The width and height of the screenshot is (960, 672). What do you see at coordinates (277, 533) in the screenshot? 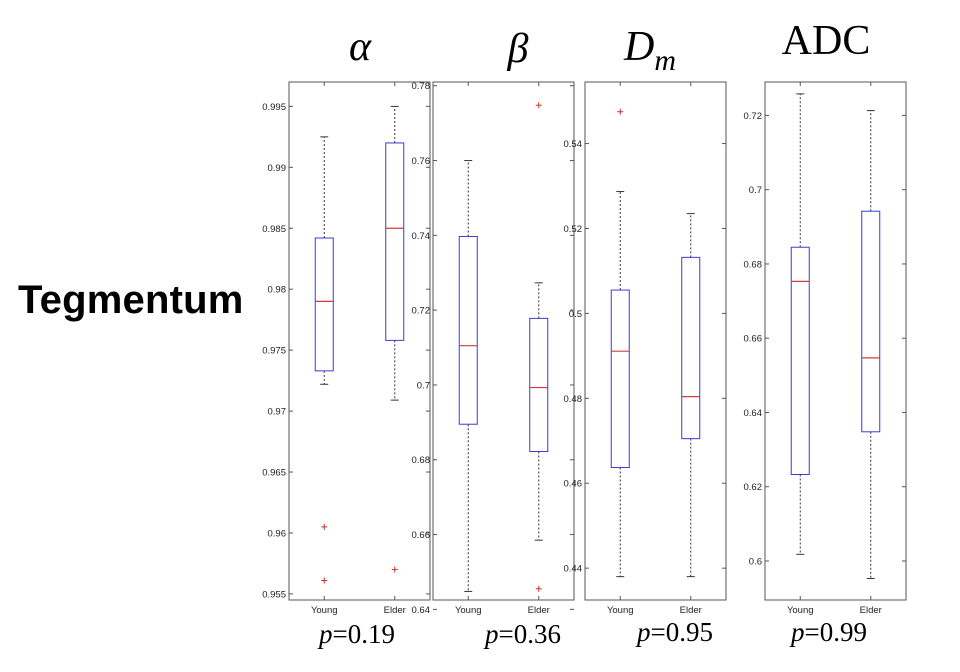
I see `y-tick-label: 0.96` at bounding box center [277, 533].